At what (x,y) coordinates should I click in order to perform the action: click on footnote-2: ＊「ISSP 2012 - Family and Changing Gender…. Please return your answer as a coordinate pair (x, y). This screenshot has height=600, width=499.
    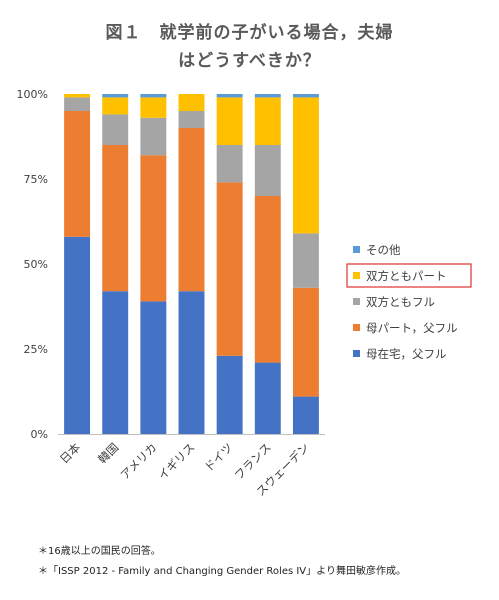
    Looking at the image, I should click on (222, 571).